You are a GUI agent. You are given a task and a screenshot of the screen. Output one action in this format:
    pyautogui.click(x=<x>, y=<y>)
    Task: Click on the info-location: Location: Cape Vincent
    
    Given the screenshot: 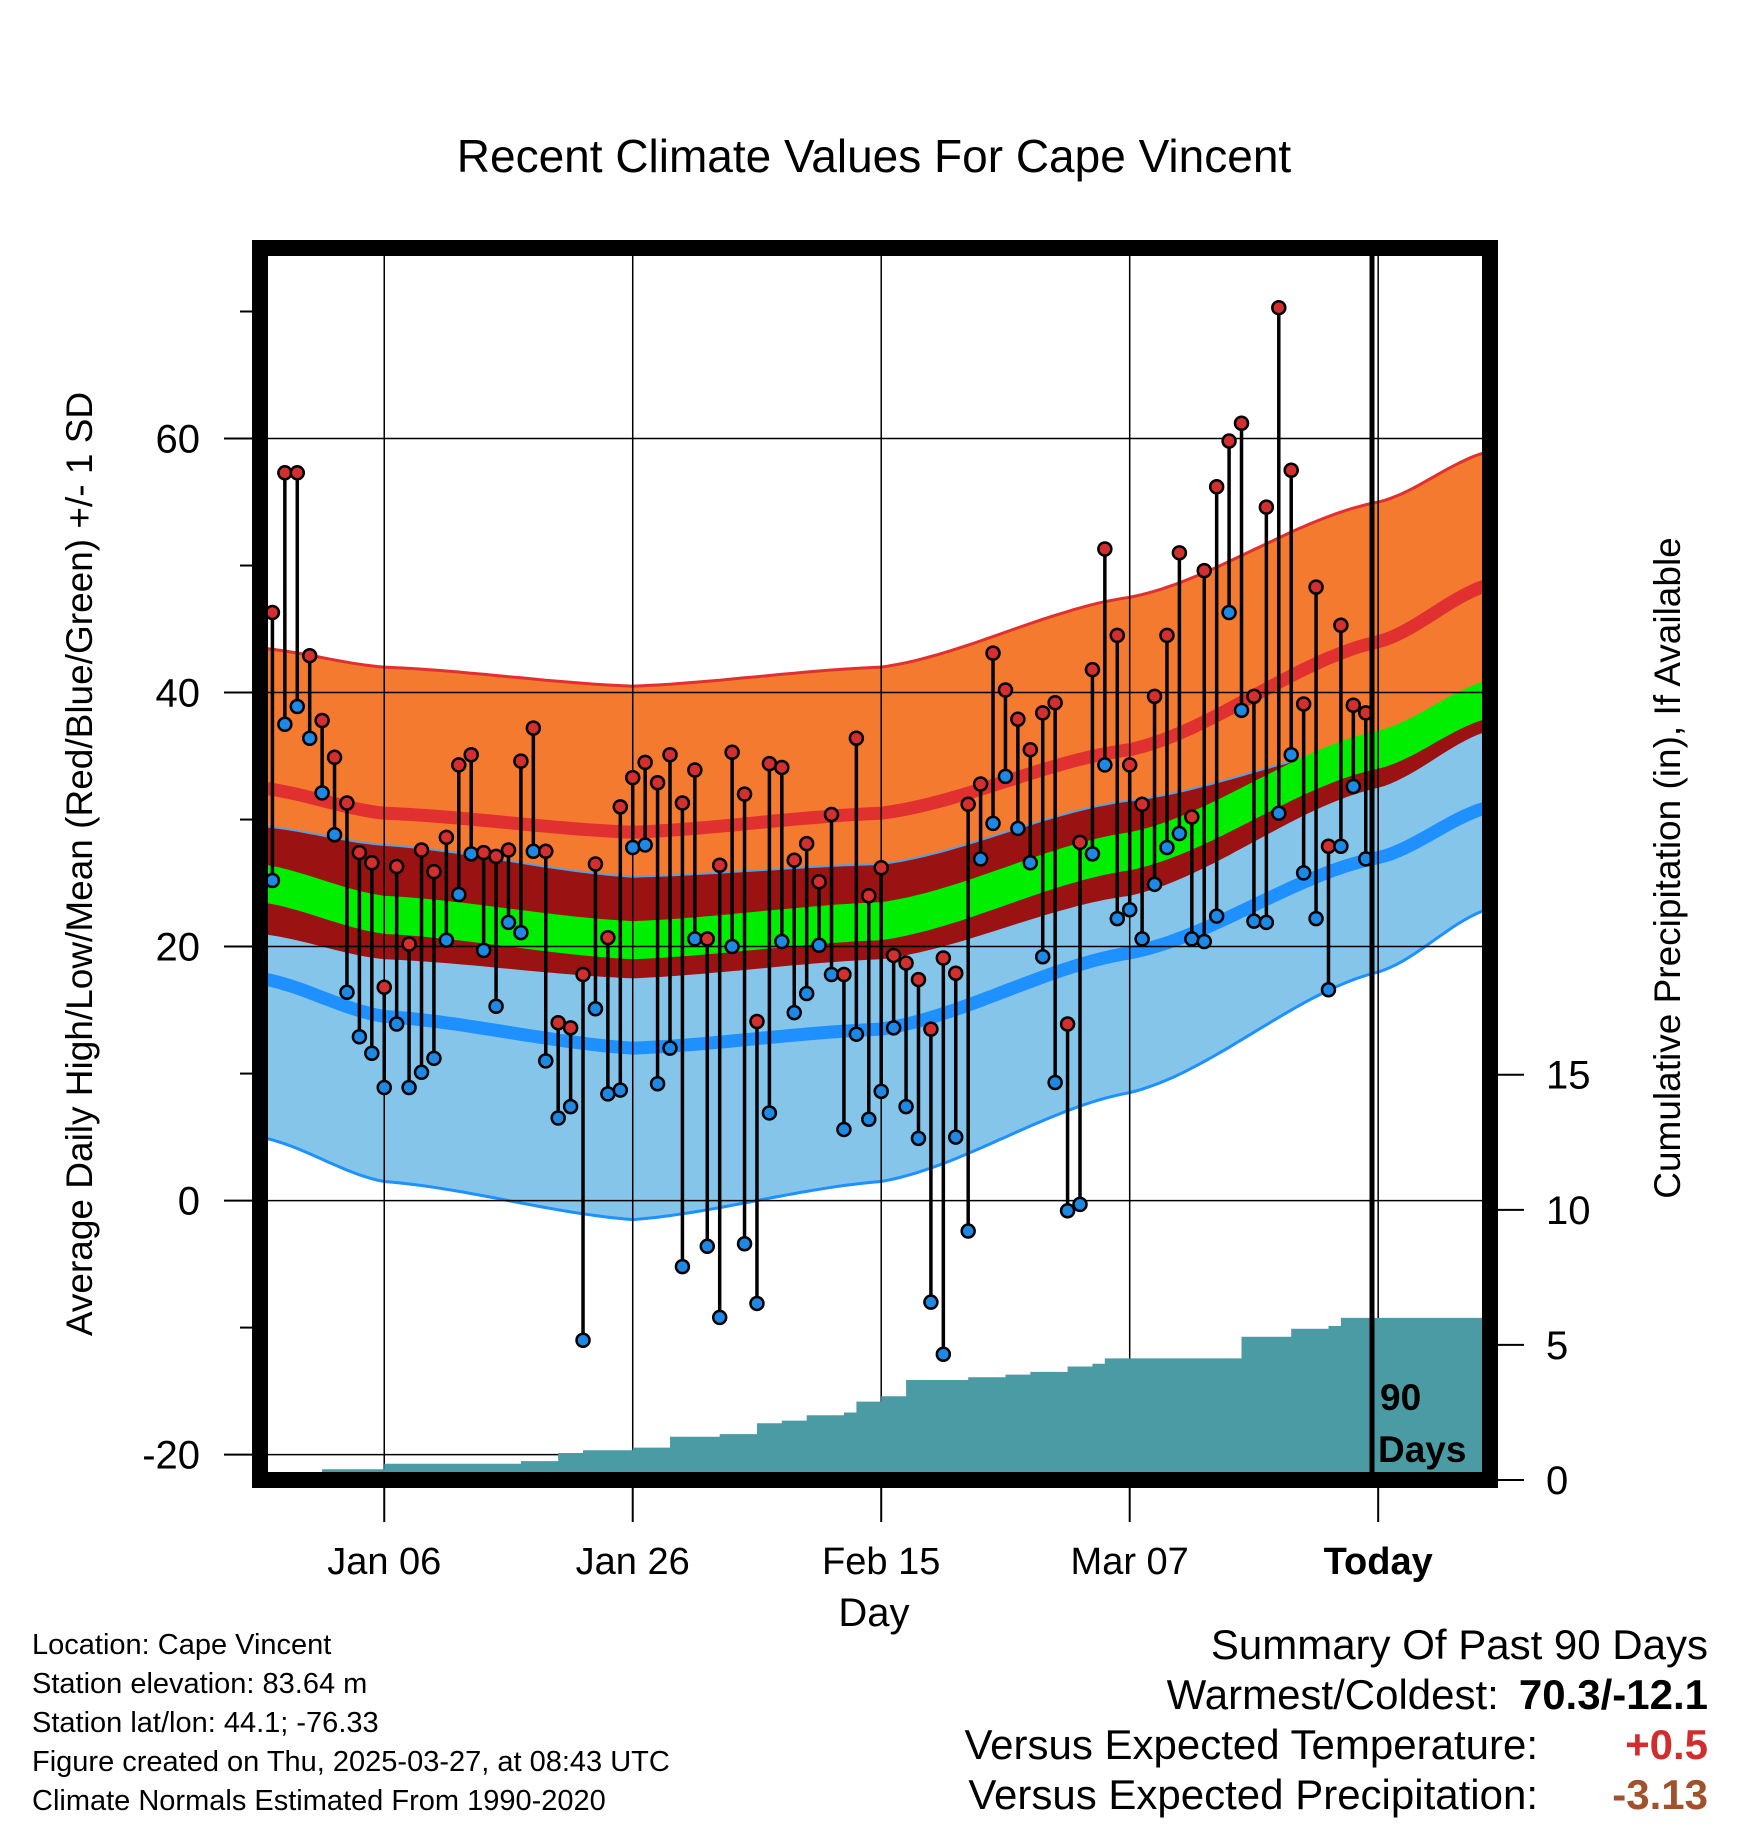 What is the action you would take?
    pyautogui.click(x=182, y=1645)
    